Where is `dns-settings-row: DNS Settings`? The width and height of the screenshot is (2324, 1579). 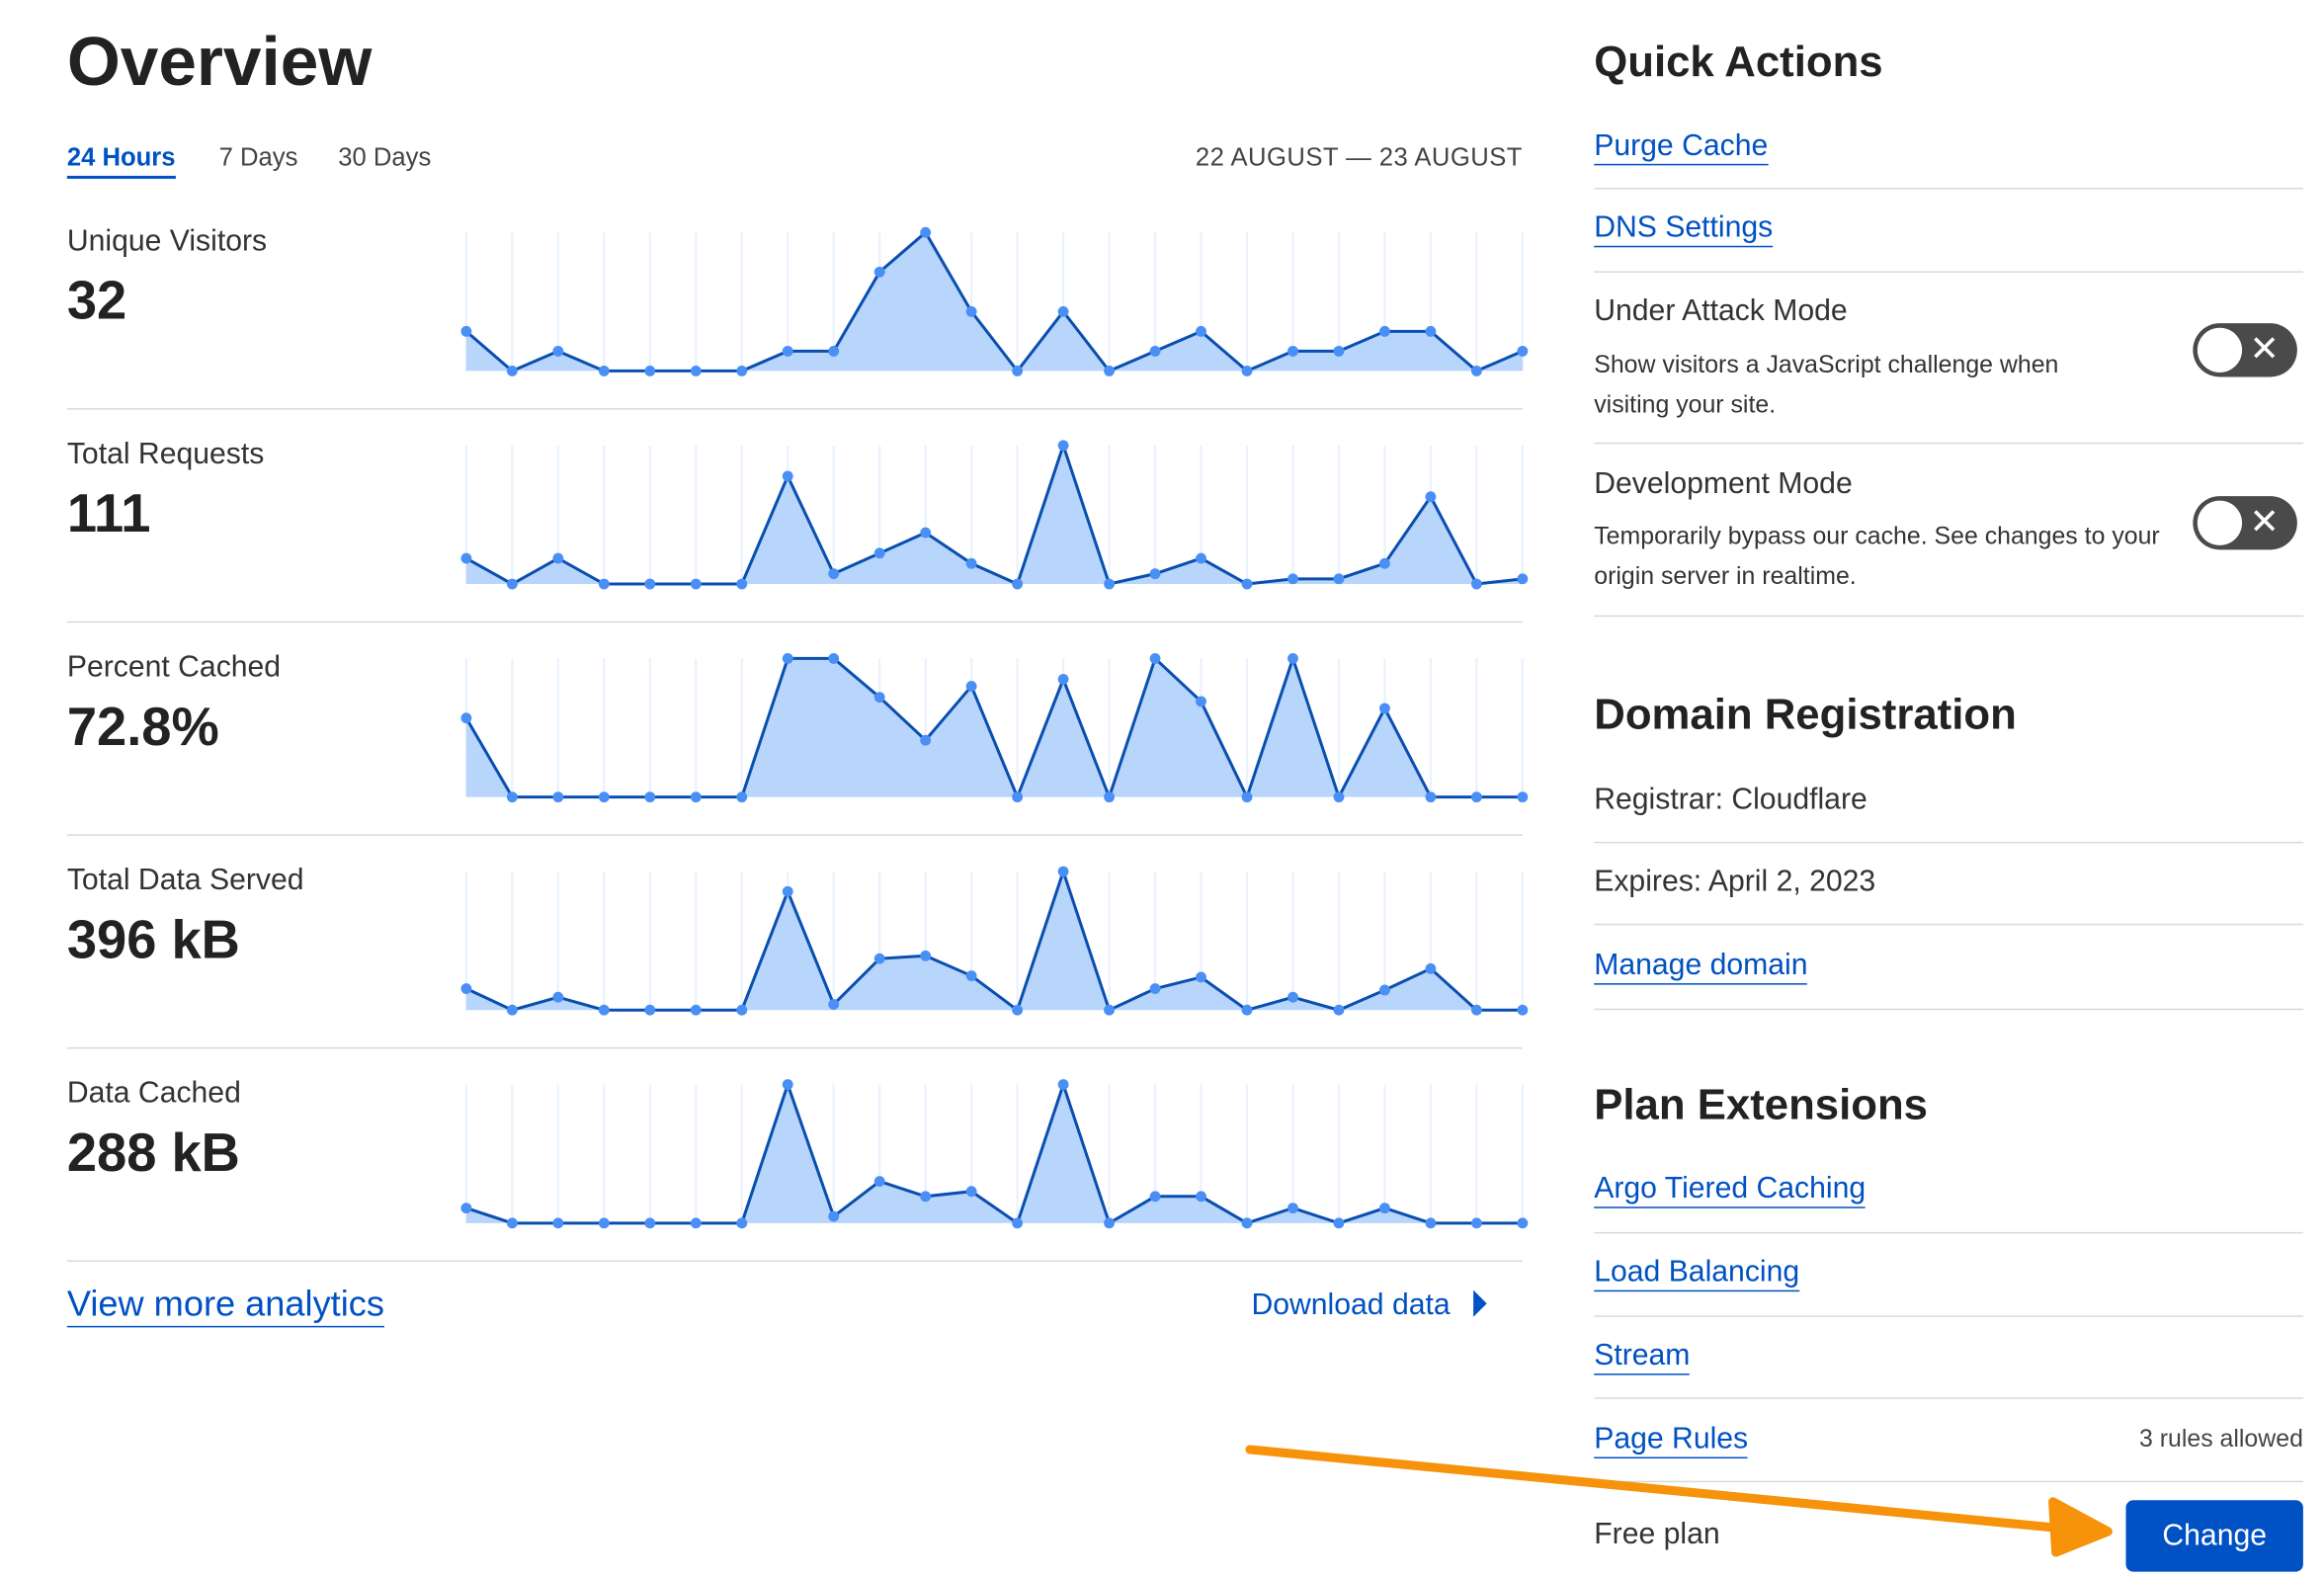 dns-settings-row: DNS Settings is located at coordinates (1948, 230).